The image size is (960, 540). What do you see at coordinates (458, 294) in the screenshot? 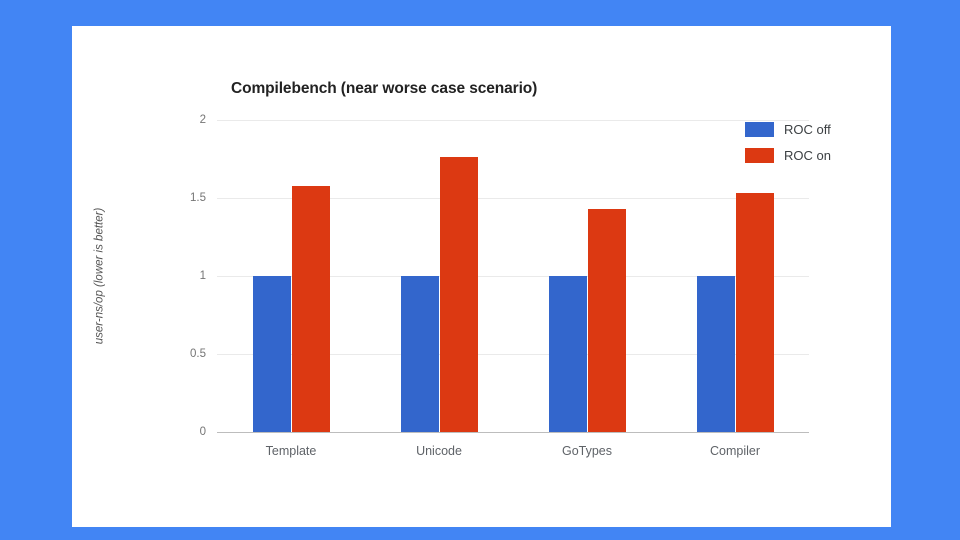
I see `bar-unicode-roc-on` at bounding box center [458, 294].